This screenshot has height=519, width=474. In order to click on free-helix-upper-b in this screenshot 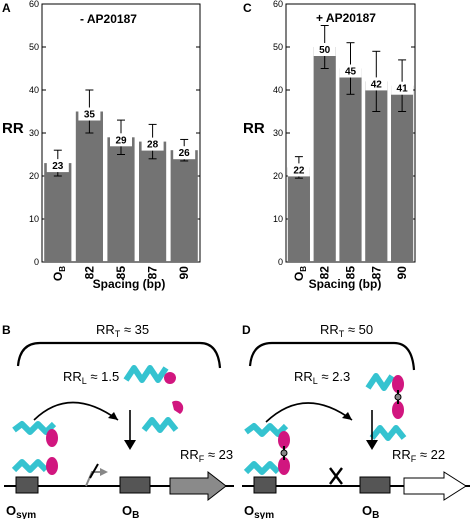, I will do `click(149, 374)`.